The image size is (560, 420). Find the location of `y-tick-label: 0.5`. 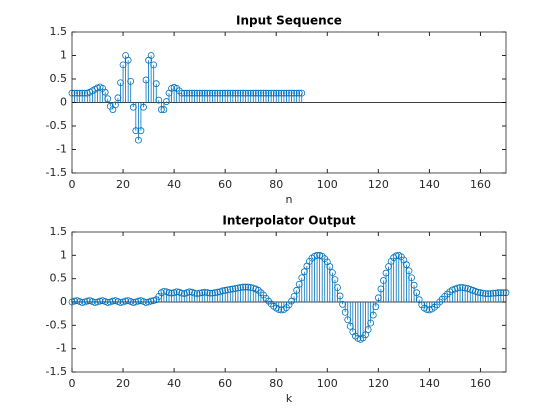

y-tick-label: 0.5 is located at coordinates (59, 78).